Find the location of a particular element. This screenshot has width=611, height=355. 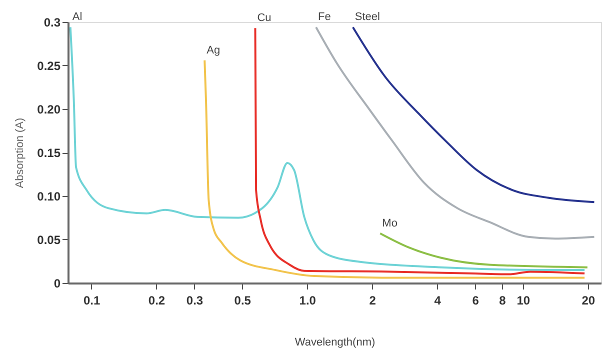

x-tick-label: 0.1 is located at coordinates (91, 301).